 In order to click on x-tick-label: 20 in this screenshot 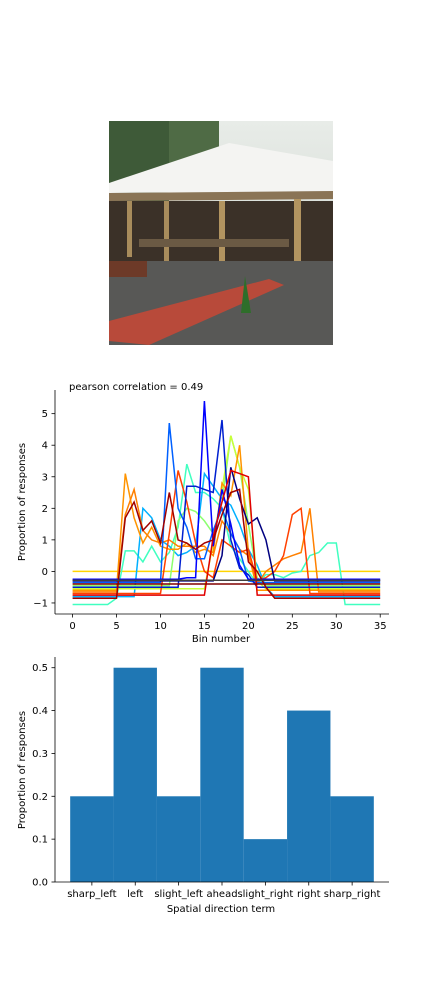, I will do `click(248, 626)`.